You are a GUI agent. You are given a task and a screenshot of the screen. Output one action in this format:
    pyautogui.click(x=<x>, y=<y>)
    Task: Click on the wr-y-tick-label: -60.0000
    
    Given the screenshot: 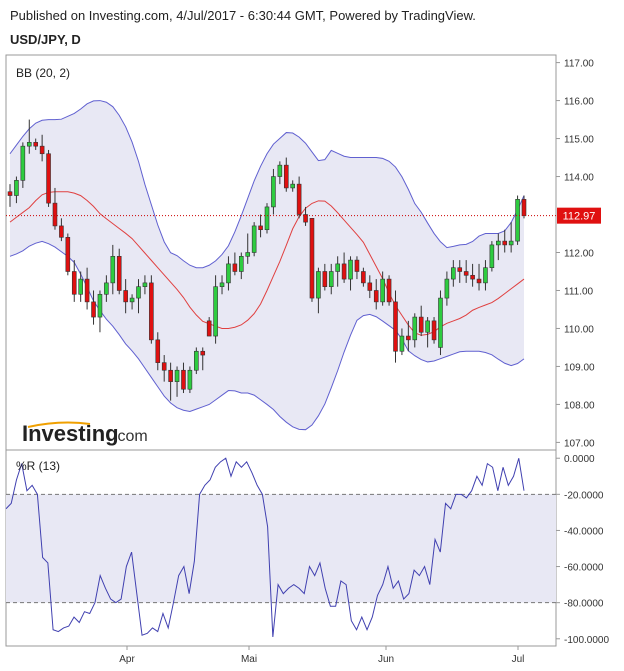 What is the action you would take?
    pyautogui.click(x=584, y=568)
    